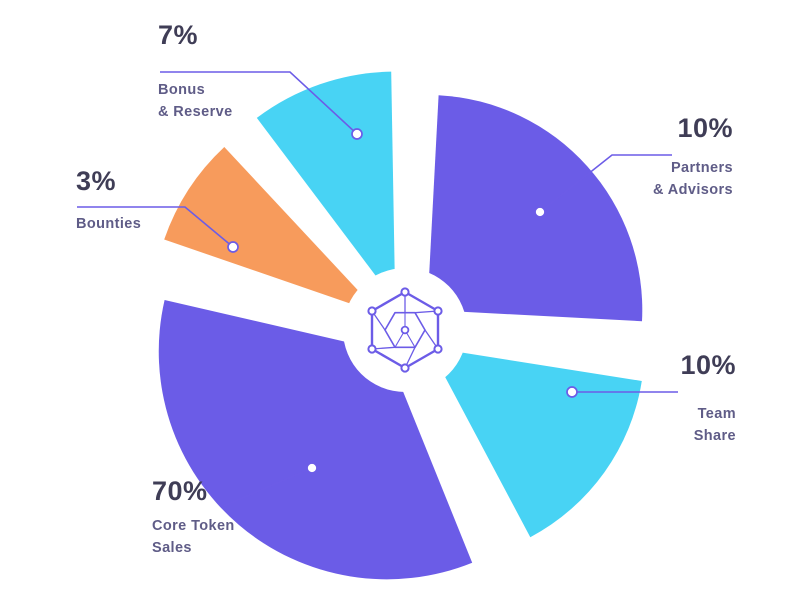 The height and width of the screenshot is (600, 810). What do you see at coordinates (572, 392) in the screenshot?
I see `marker-team-share` at bounding box center [572, 392].